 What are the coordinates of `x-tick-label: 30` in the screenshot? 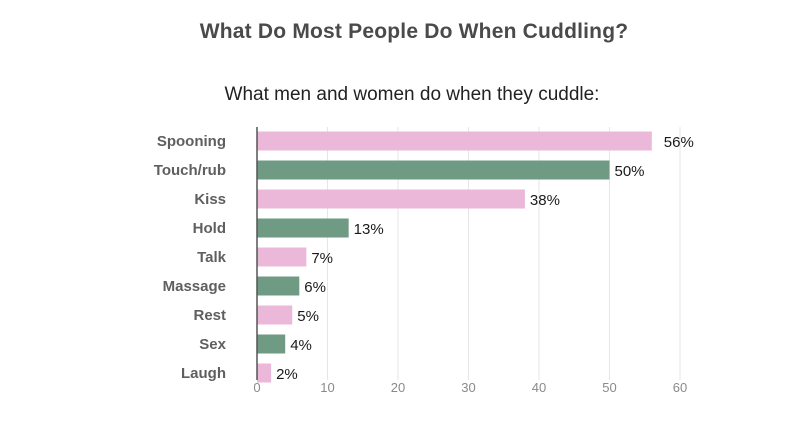 It's located at (468, 387).